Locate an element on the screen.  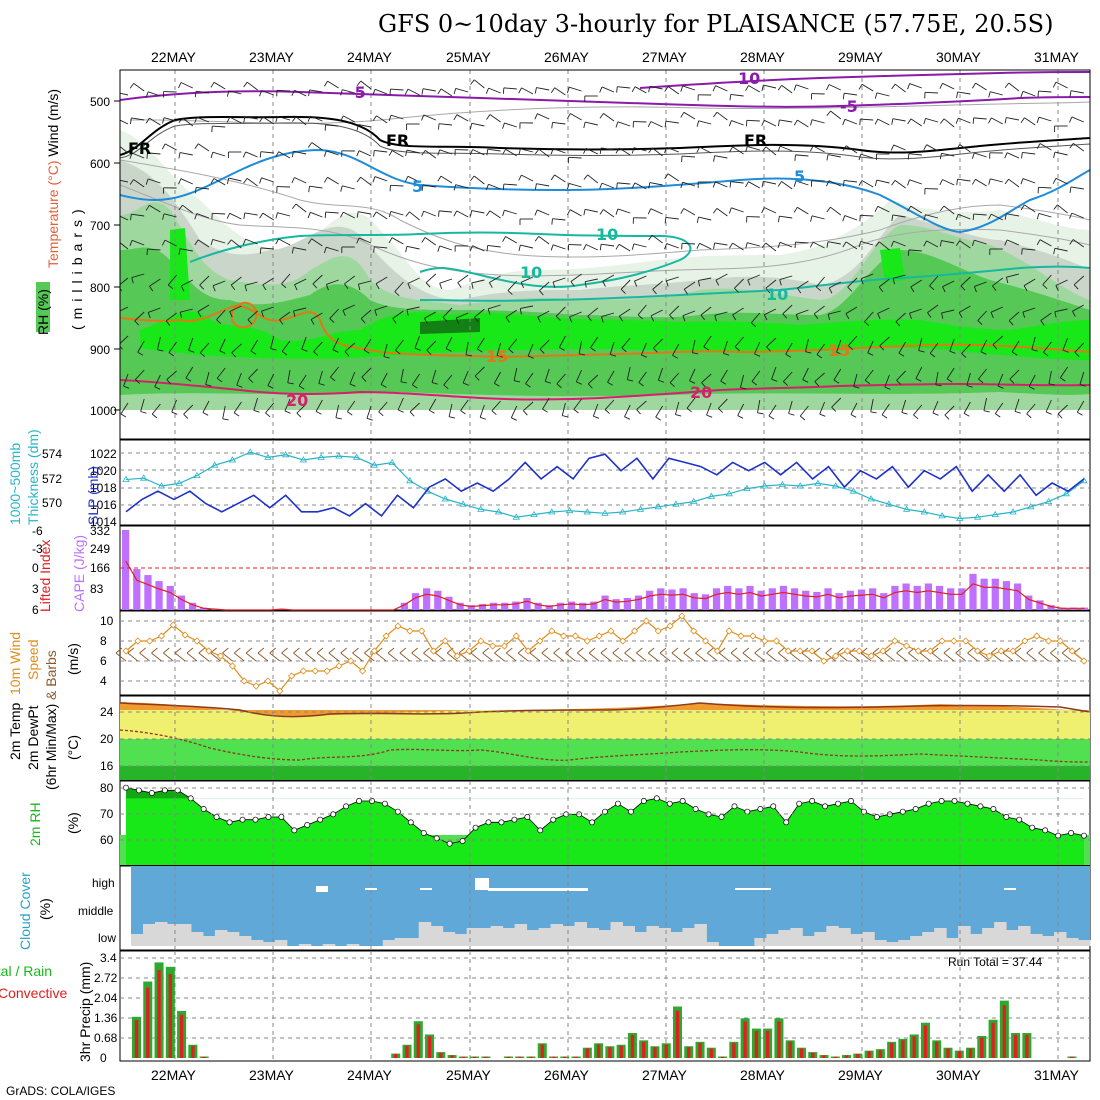
wind-speed-line is located at coordinates (605, 653).